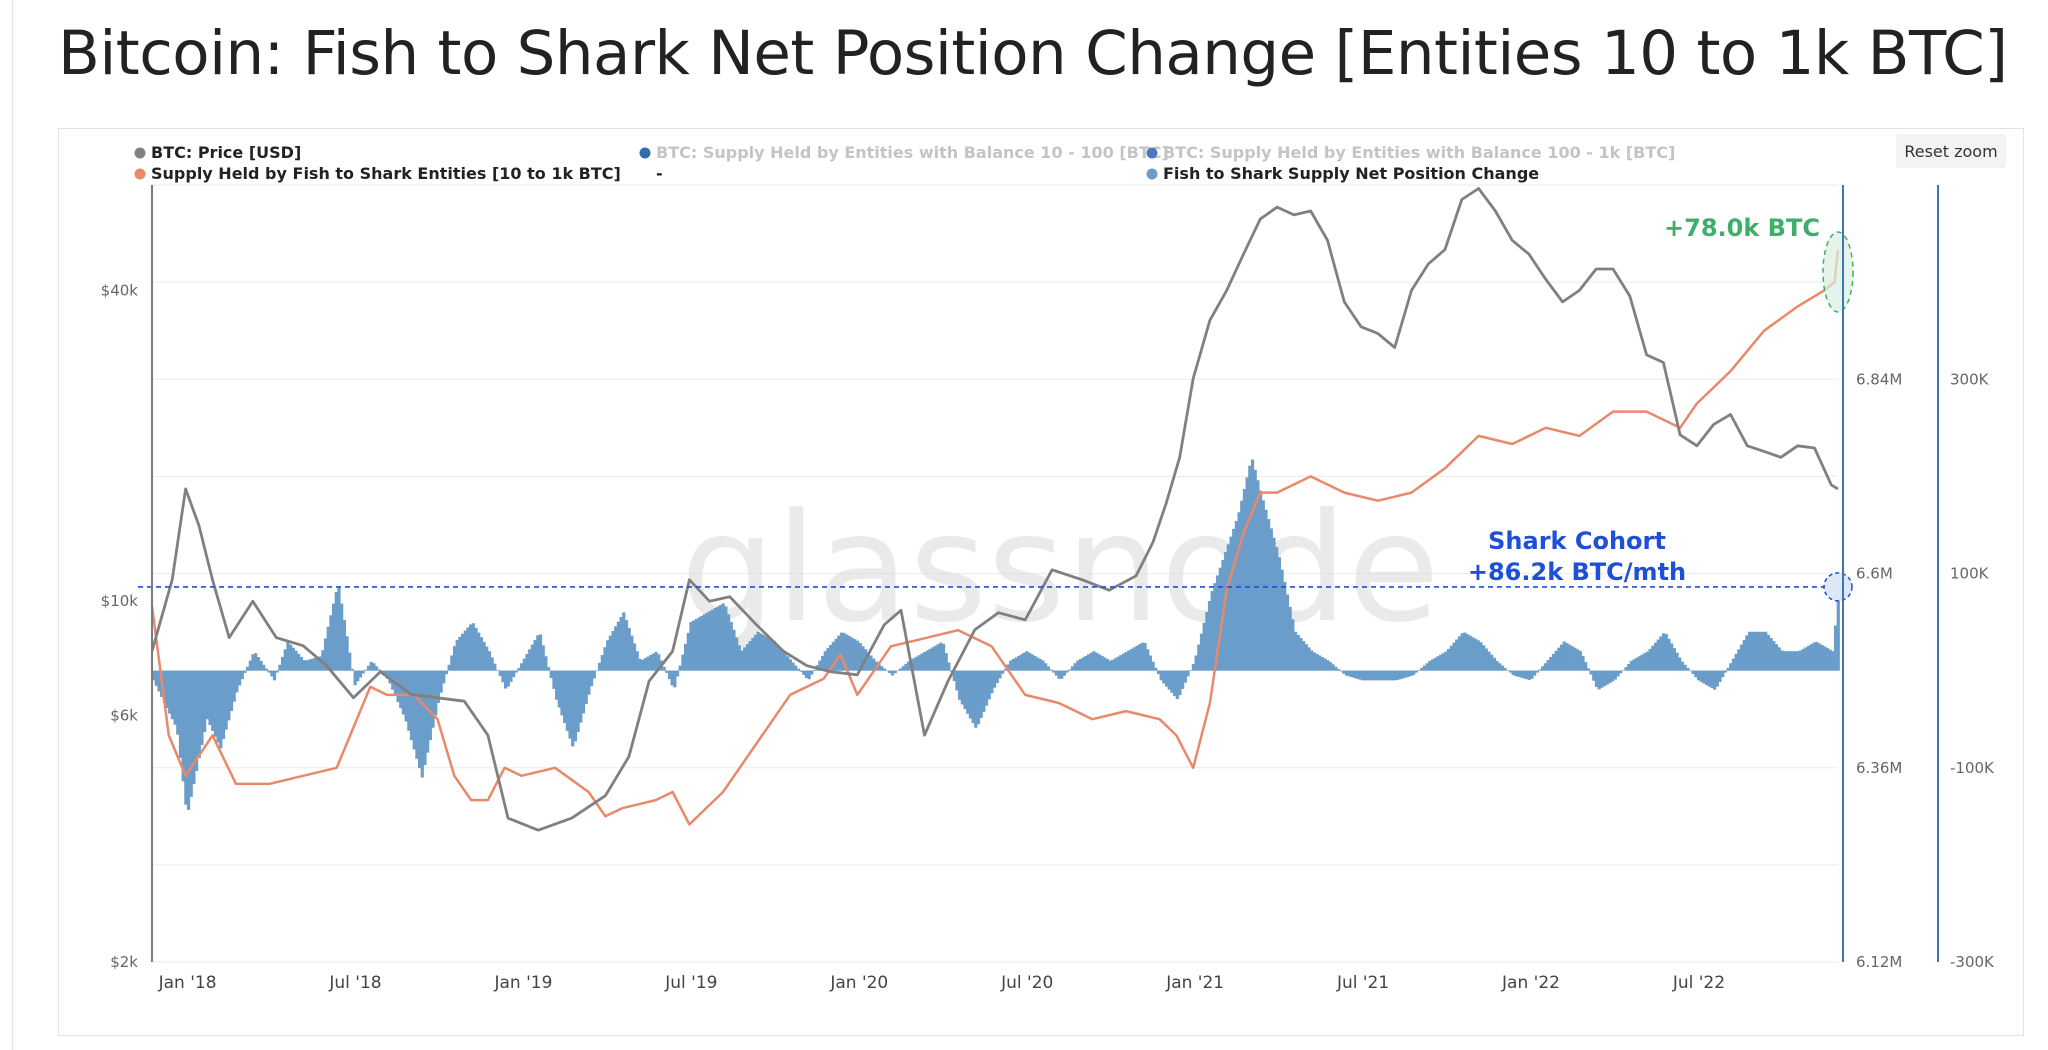 The height and width of the screenshot is (1050, 2048). What do you see at coordinates (1879, 379) in the screenshot?
I see `supply-tick-label: 6.84M` at bounding box center [1879, 379].